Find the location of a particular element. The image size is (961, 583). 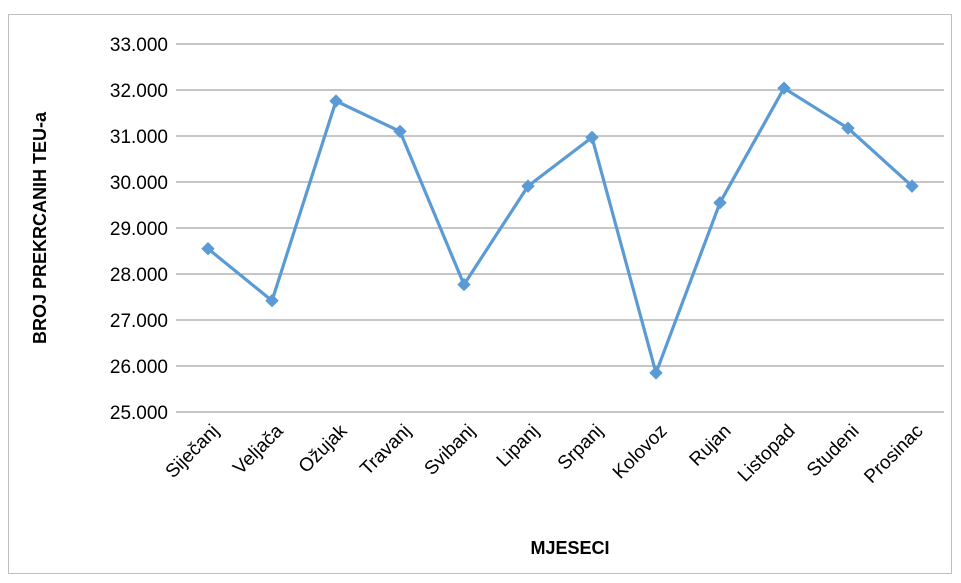

x-axis-title: MJESECI is located at coordinates (569, 548).